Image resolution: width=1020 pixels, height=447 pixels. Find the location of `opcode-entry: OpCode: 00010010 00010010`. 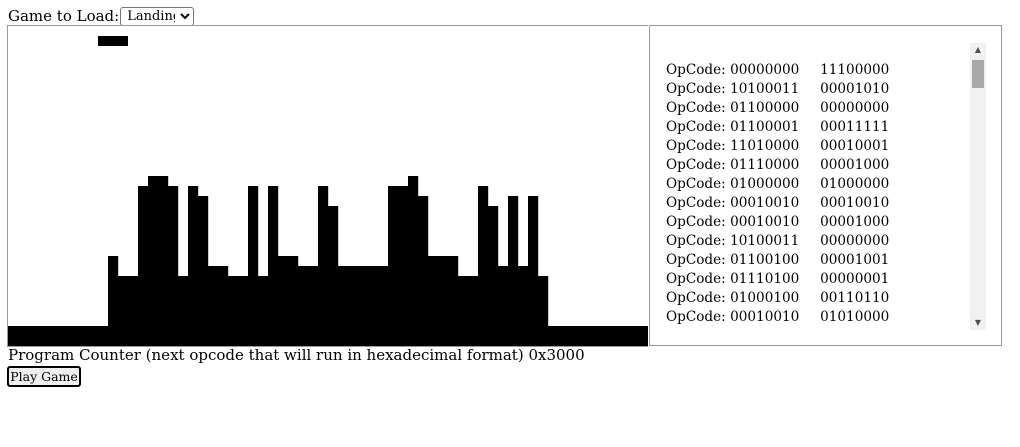

opcode-entry: OpCode: 00010010 00010010 is located at coordinates (816, 203).